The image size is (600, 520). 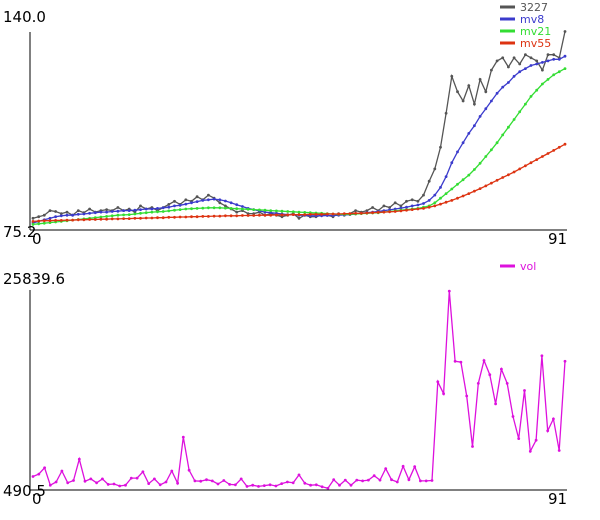 I want to click on volume-legend: vol, so click(x=518, y=266).